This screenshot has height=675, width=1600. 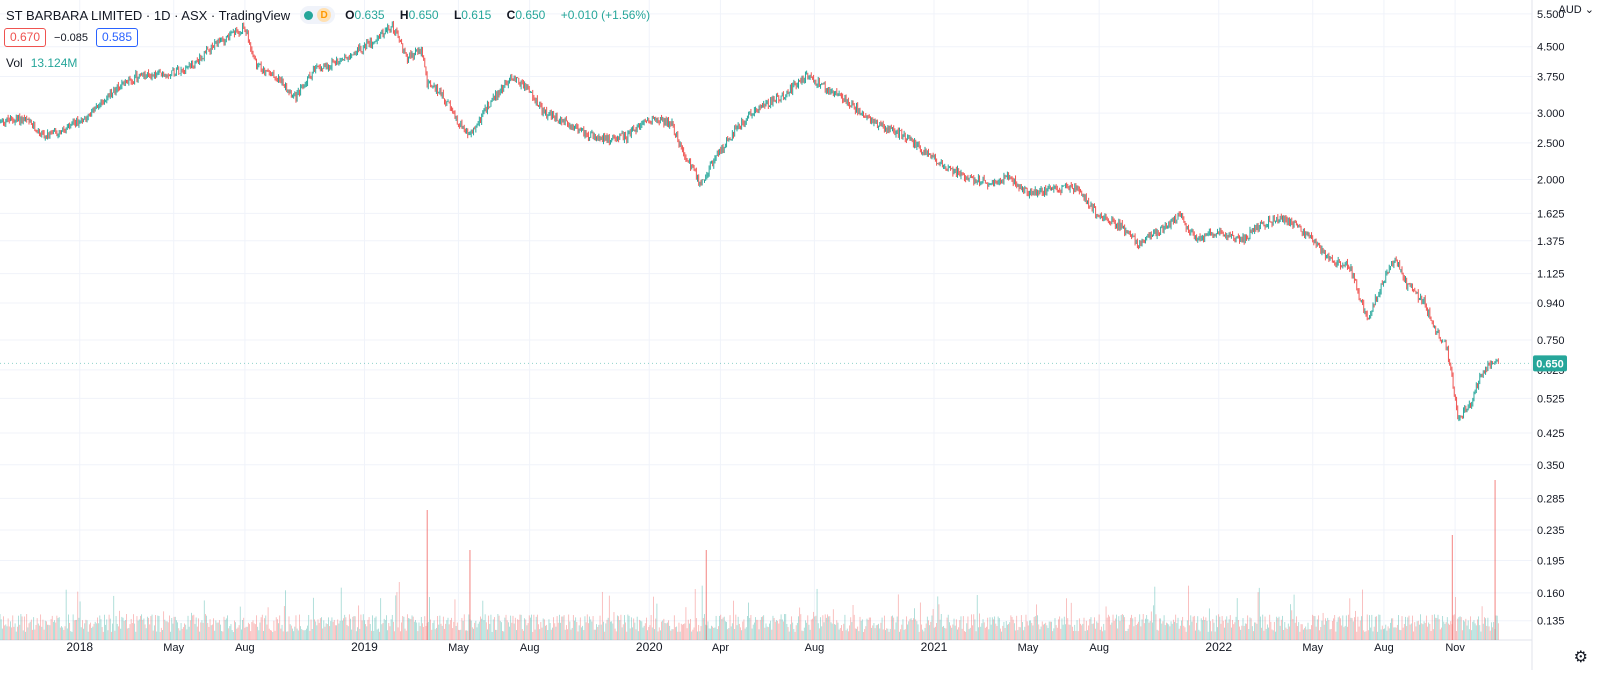 I want to click on buy-price-box: 0.585, so click(x=117, y=37).